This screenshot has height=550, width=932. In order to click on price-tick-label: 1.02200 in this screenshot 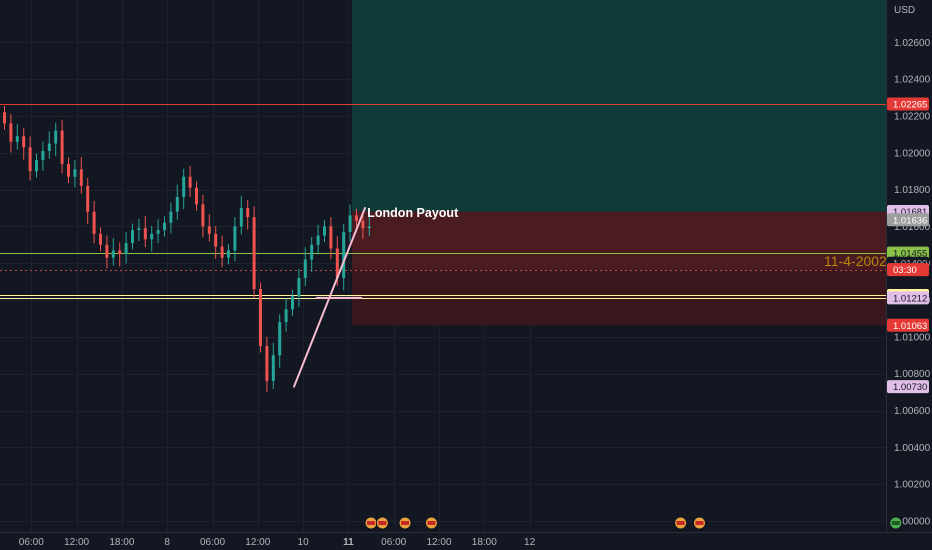, I will do `click(912, 116)`.